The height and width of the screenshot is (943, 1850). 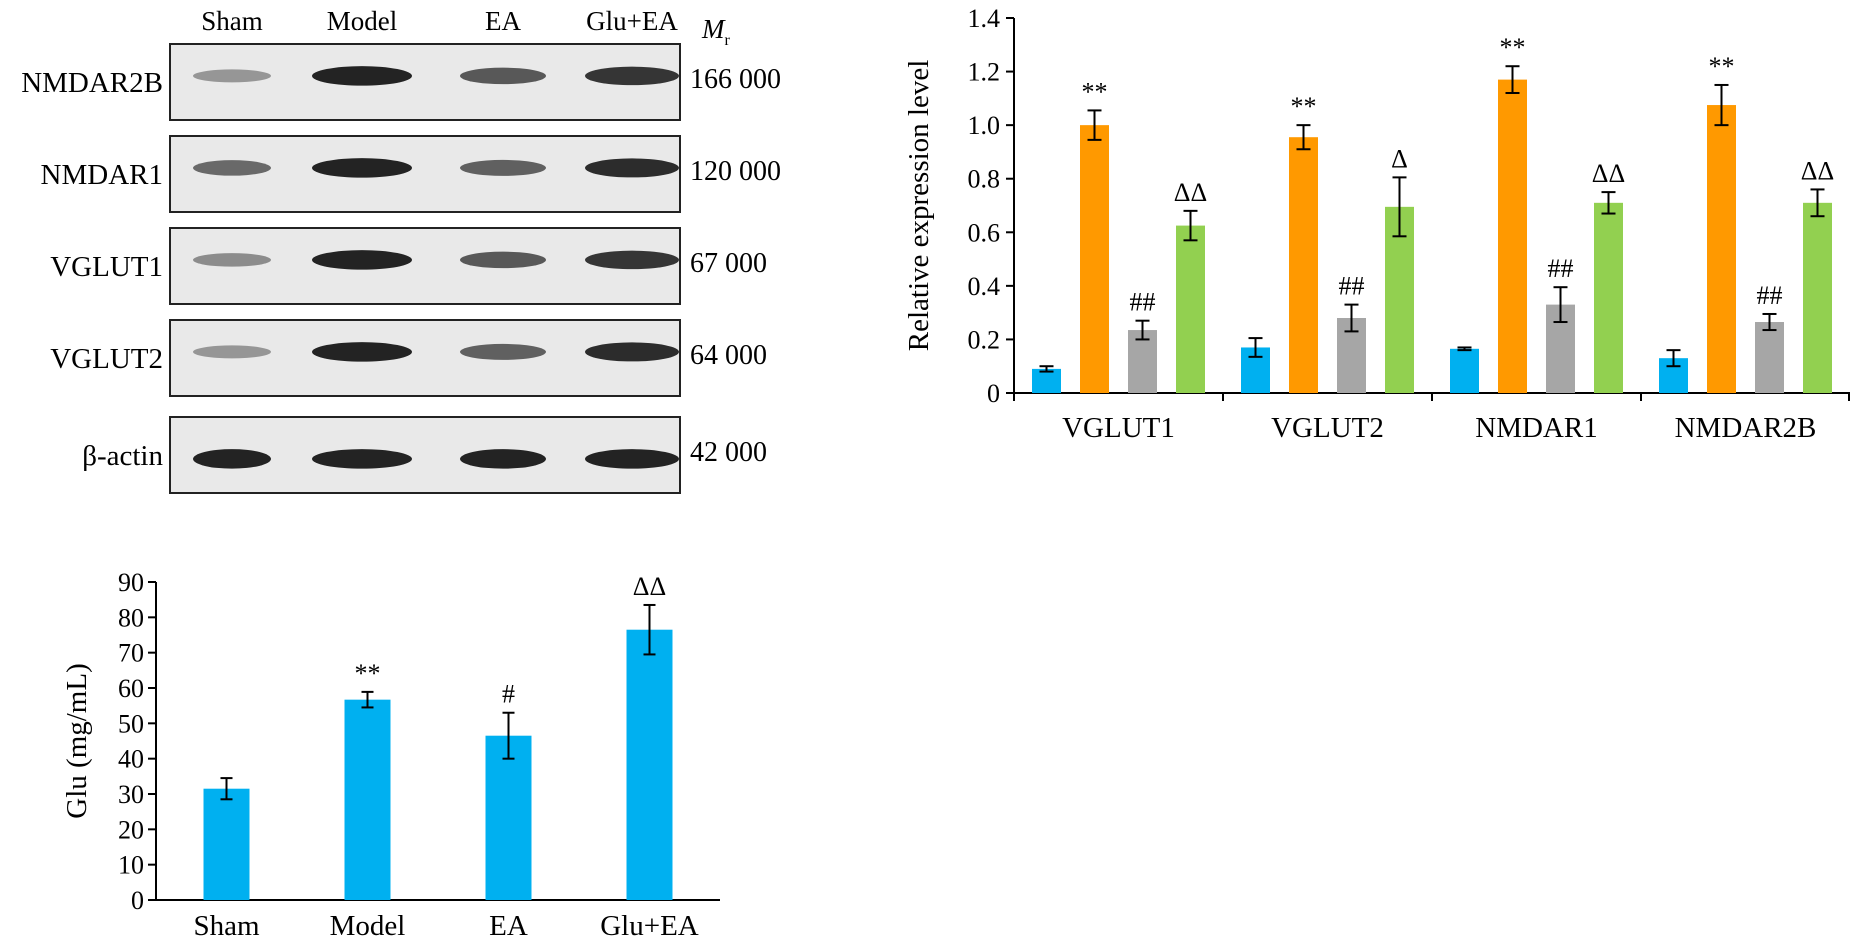 What do you see at coordinates (106, 267) in the screenshot?
I see `protein-label: VGLUT1` at bounding box center [106, 267].